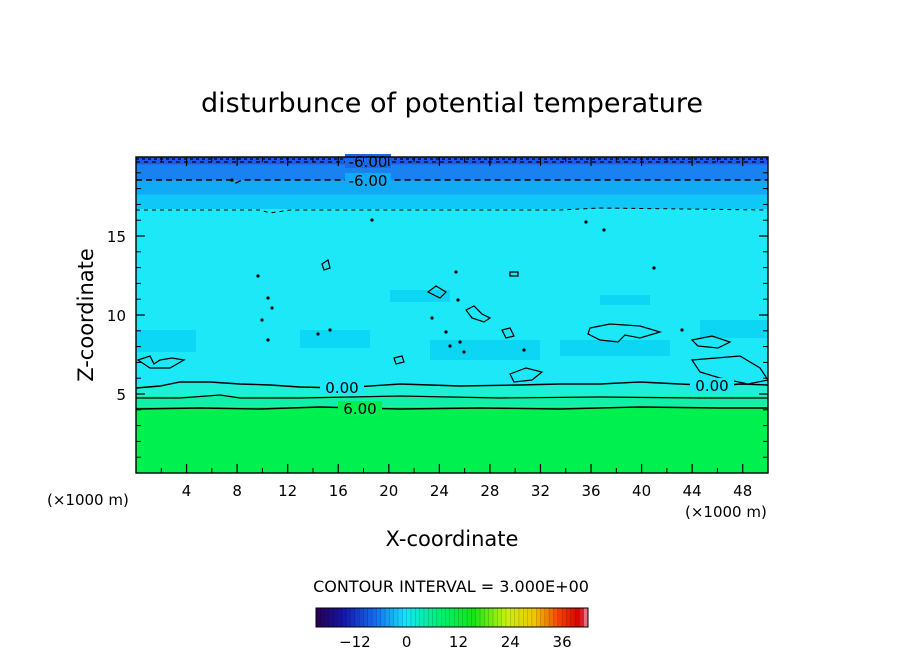 The height and width of the screenshot is (654, 904). Describe the element at coordinates (692, 491) in the screenshot. I see `x-tick-label: 44` at that location.